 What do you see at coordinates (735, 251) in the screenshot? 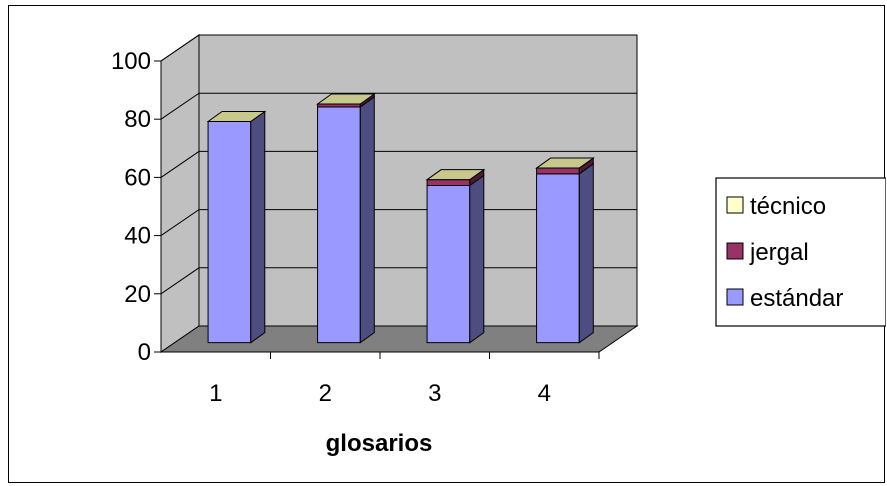
I see `legend-swatch-jergal` at bounding box center [735, 251].